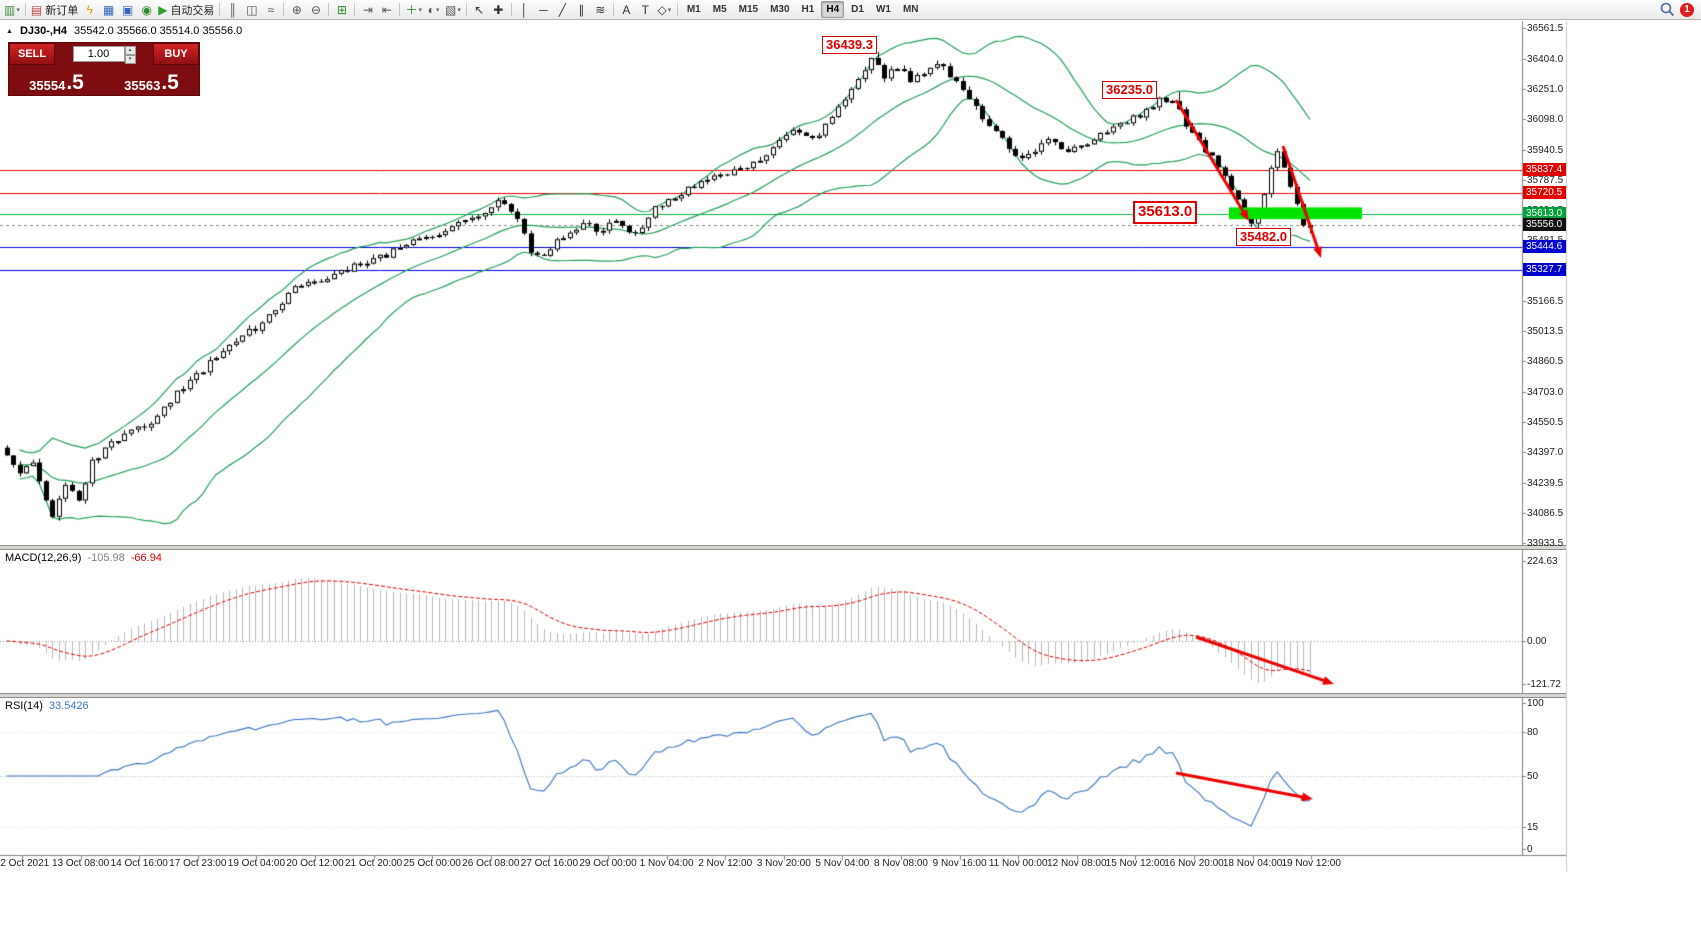 Image resolution: width=1701 pixels, height=943 pixels. I want to click on indicators-button-dropdown-icon: ▾, so click(420, 10).